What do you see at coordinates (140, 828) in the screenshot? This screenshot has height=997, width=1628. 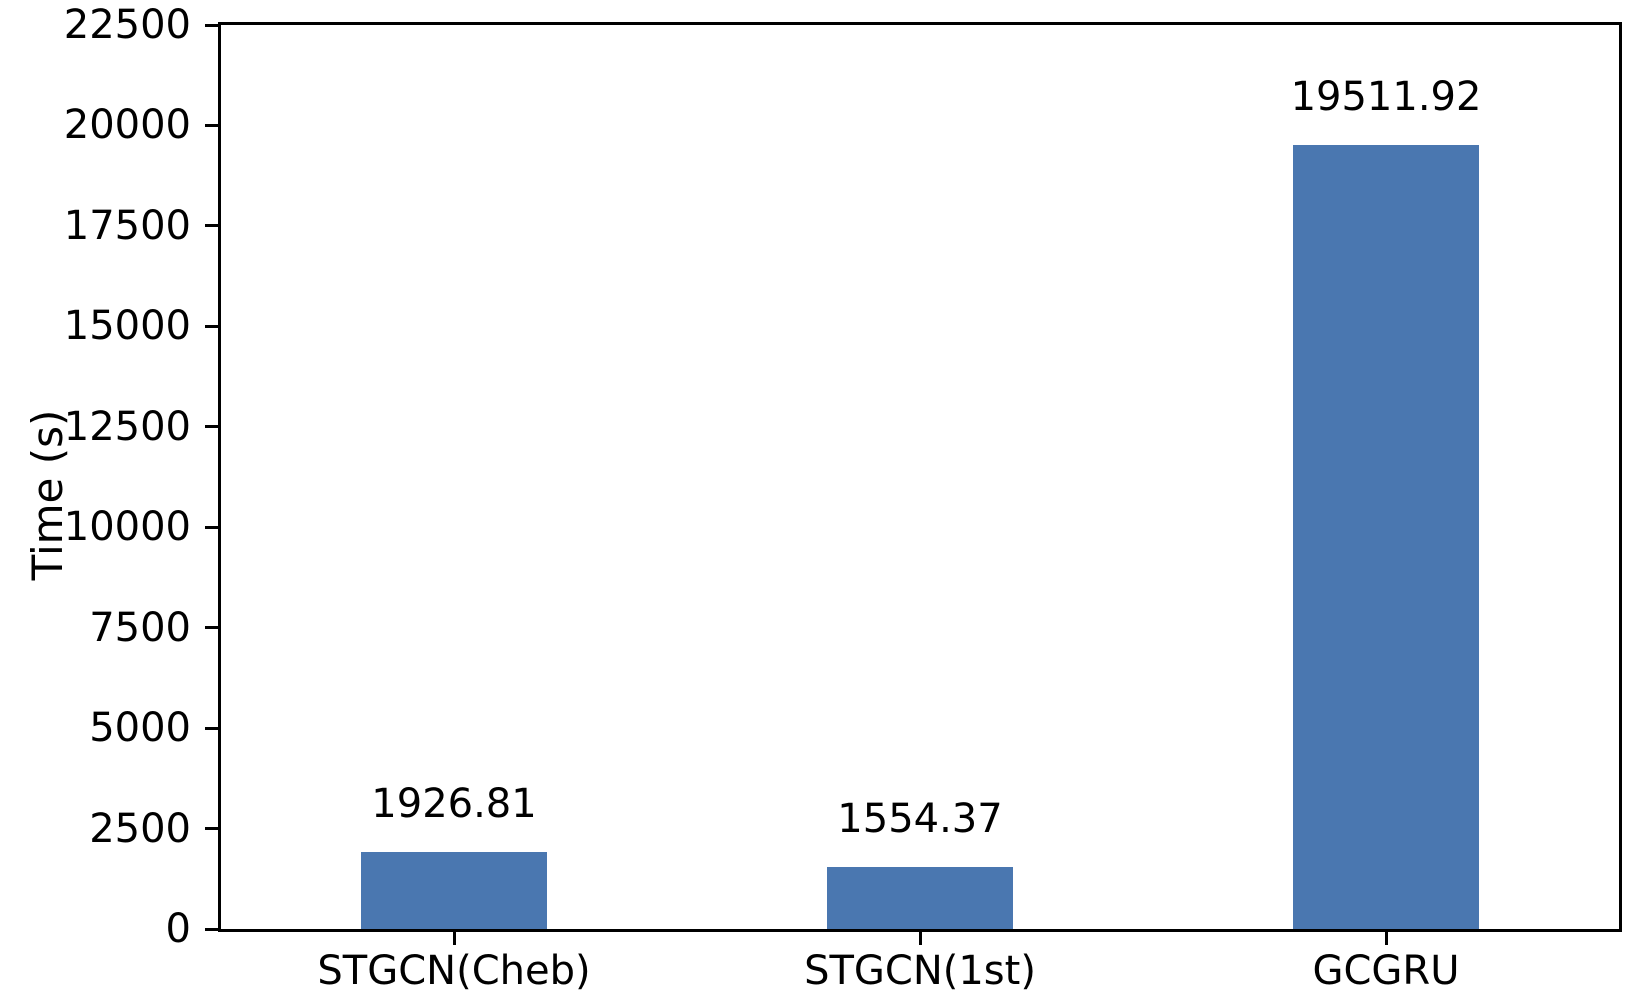 I see `y-tick-label: 2500` at bounding box center [140, 828].